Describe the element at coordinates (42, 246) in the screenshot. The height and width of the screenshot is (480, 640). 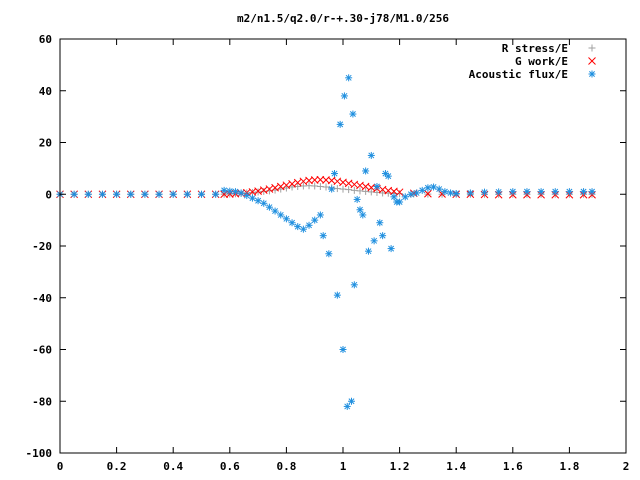
I see `y-tick-label: -20` at that location.